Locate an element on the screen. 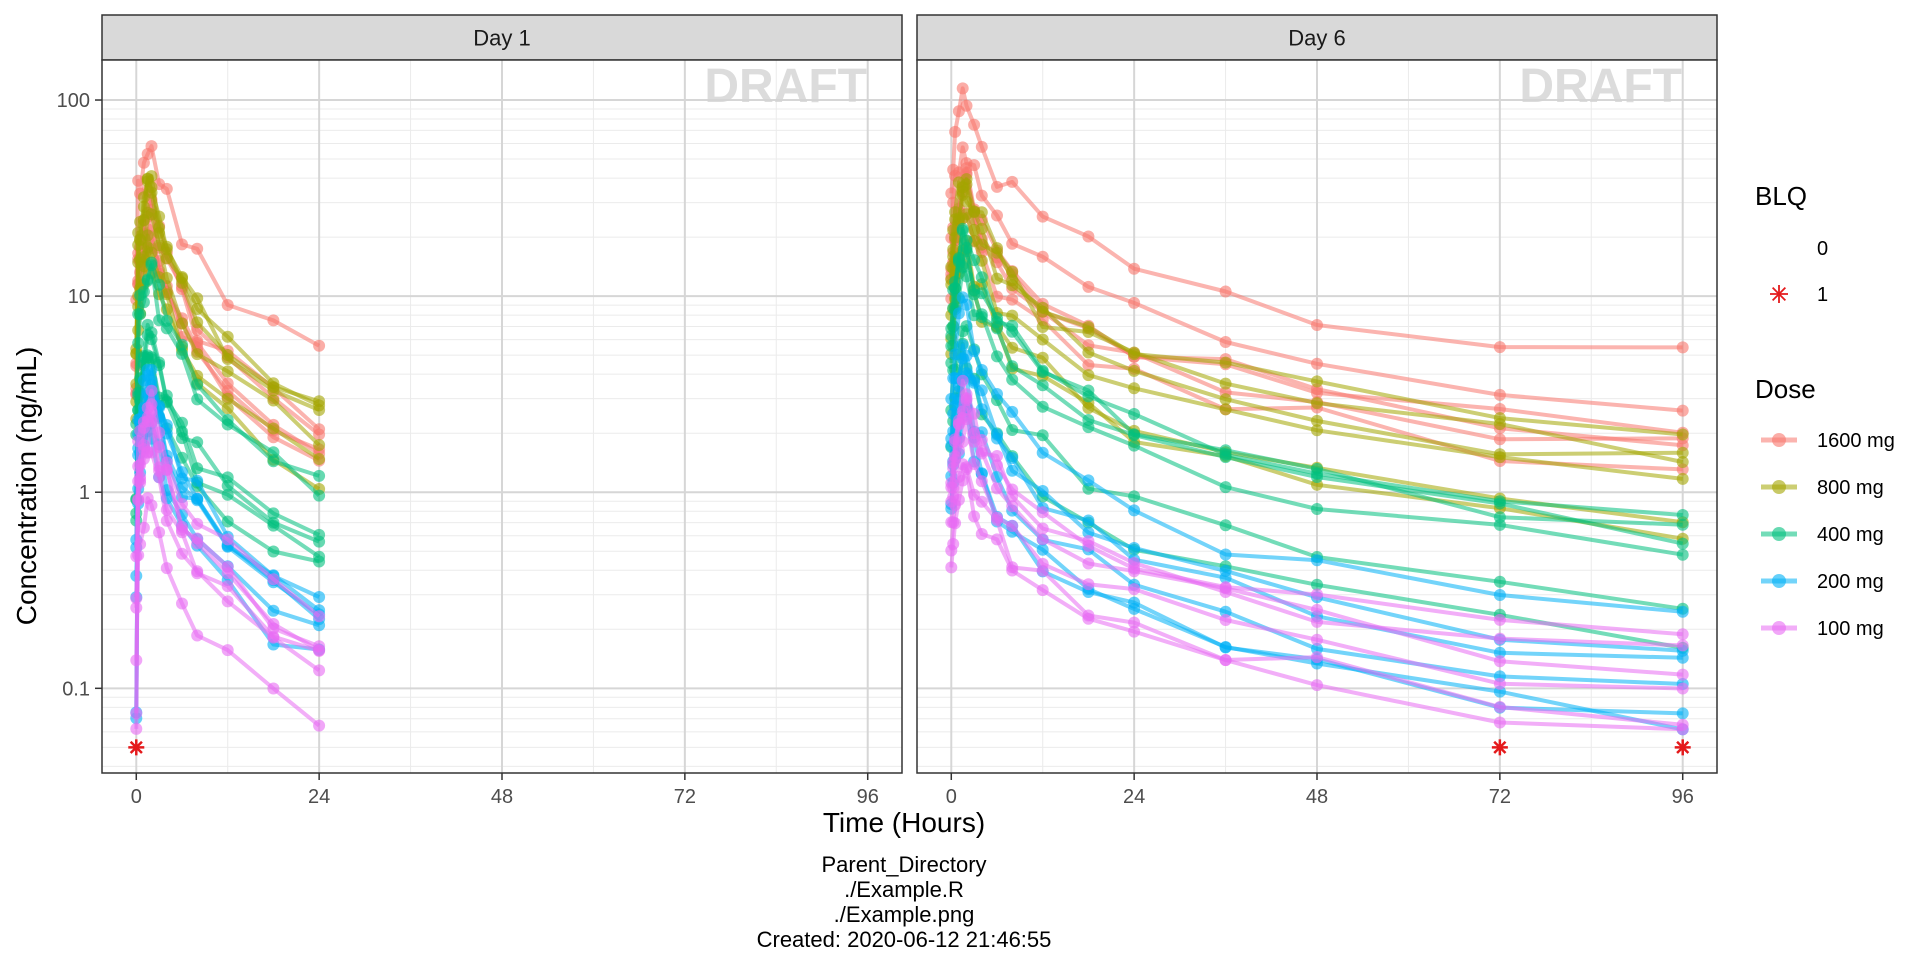 The image size is (1920, 960). blq-marker is located at coordinates (1499, 747).